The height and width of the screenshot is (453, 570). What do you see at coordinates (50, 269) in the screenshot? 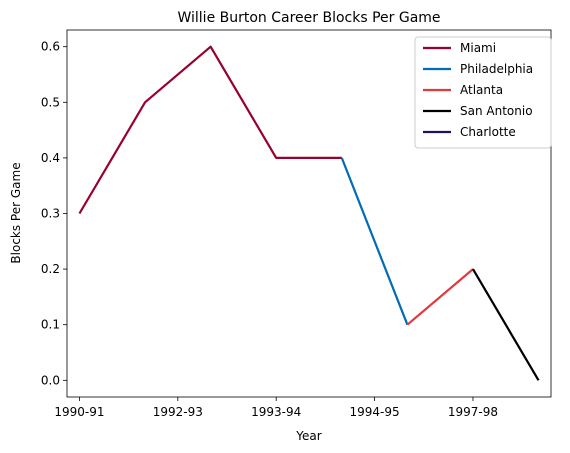
I see `y-tick-label: 0.2` at bounding box center [50, 269].